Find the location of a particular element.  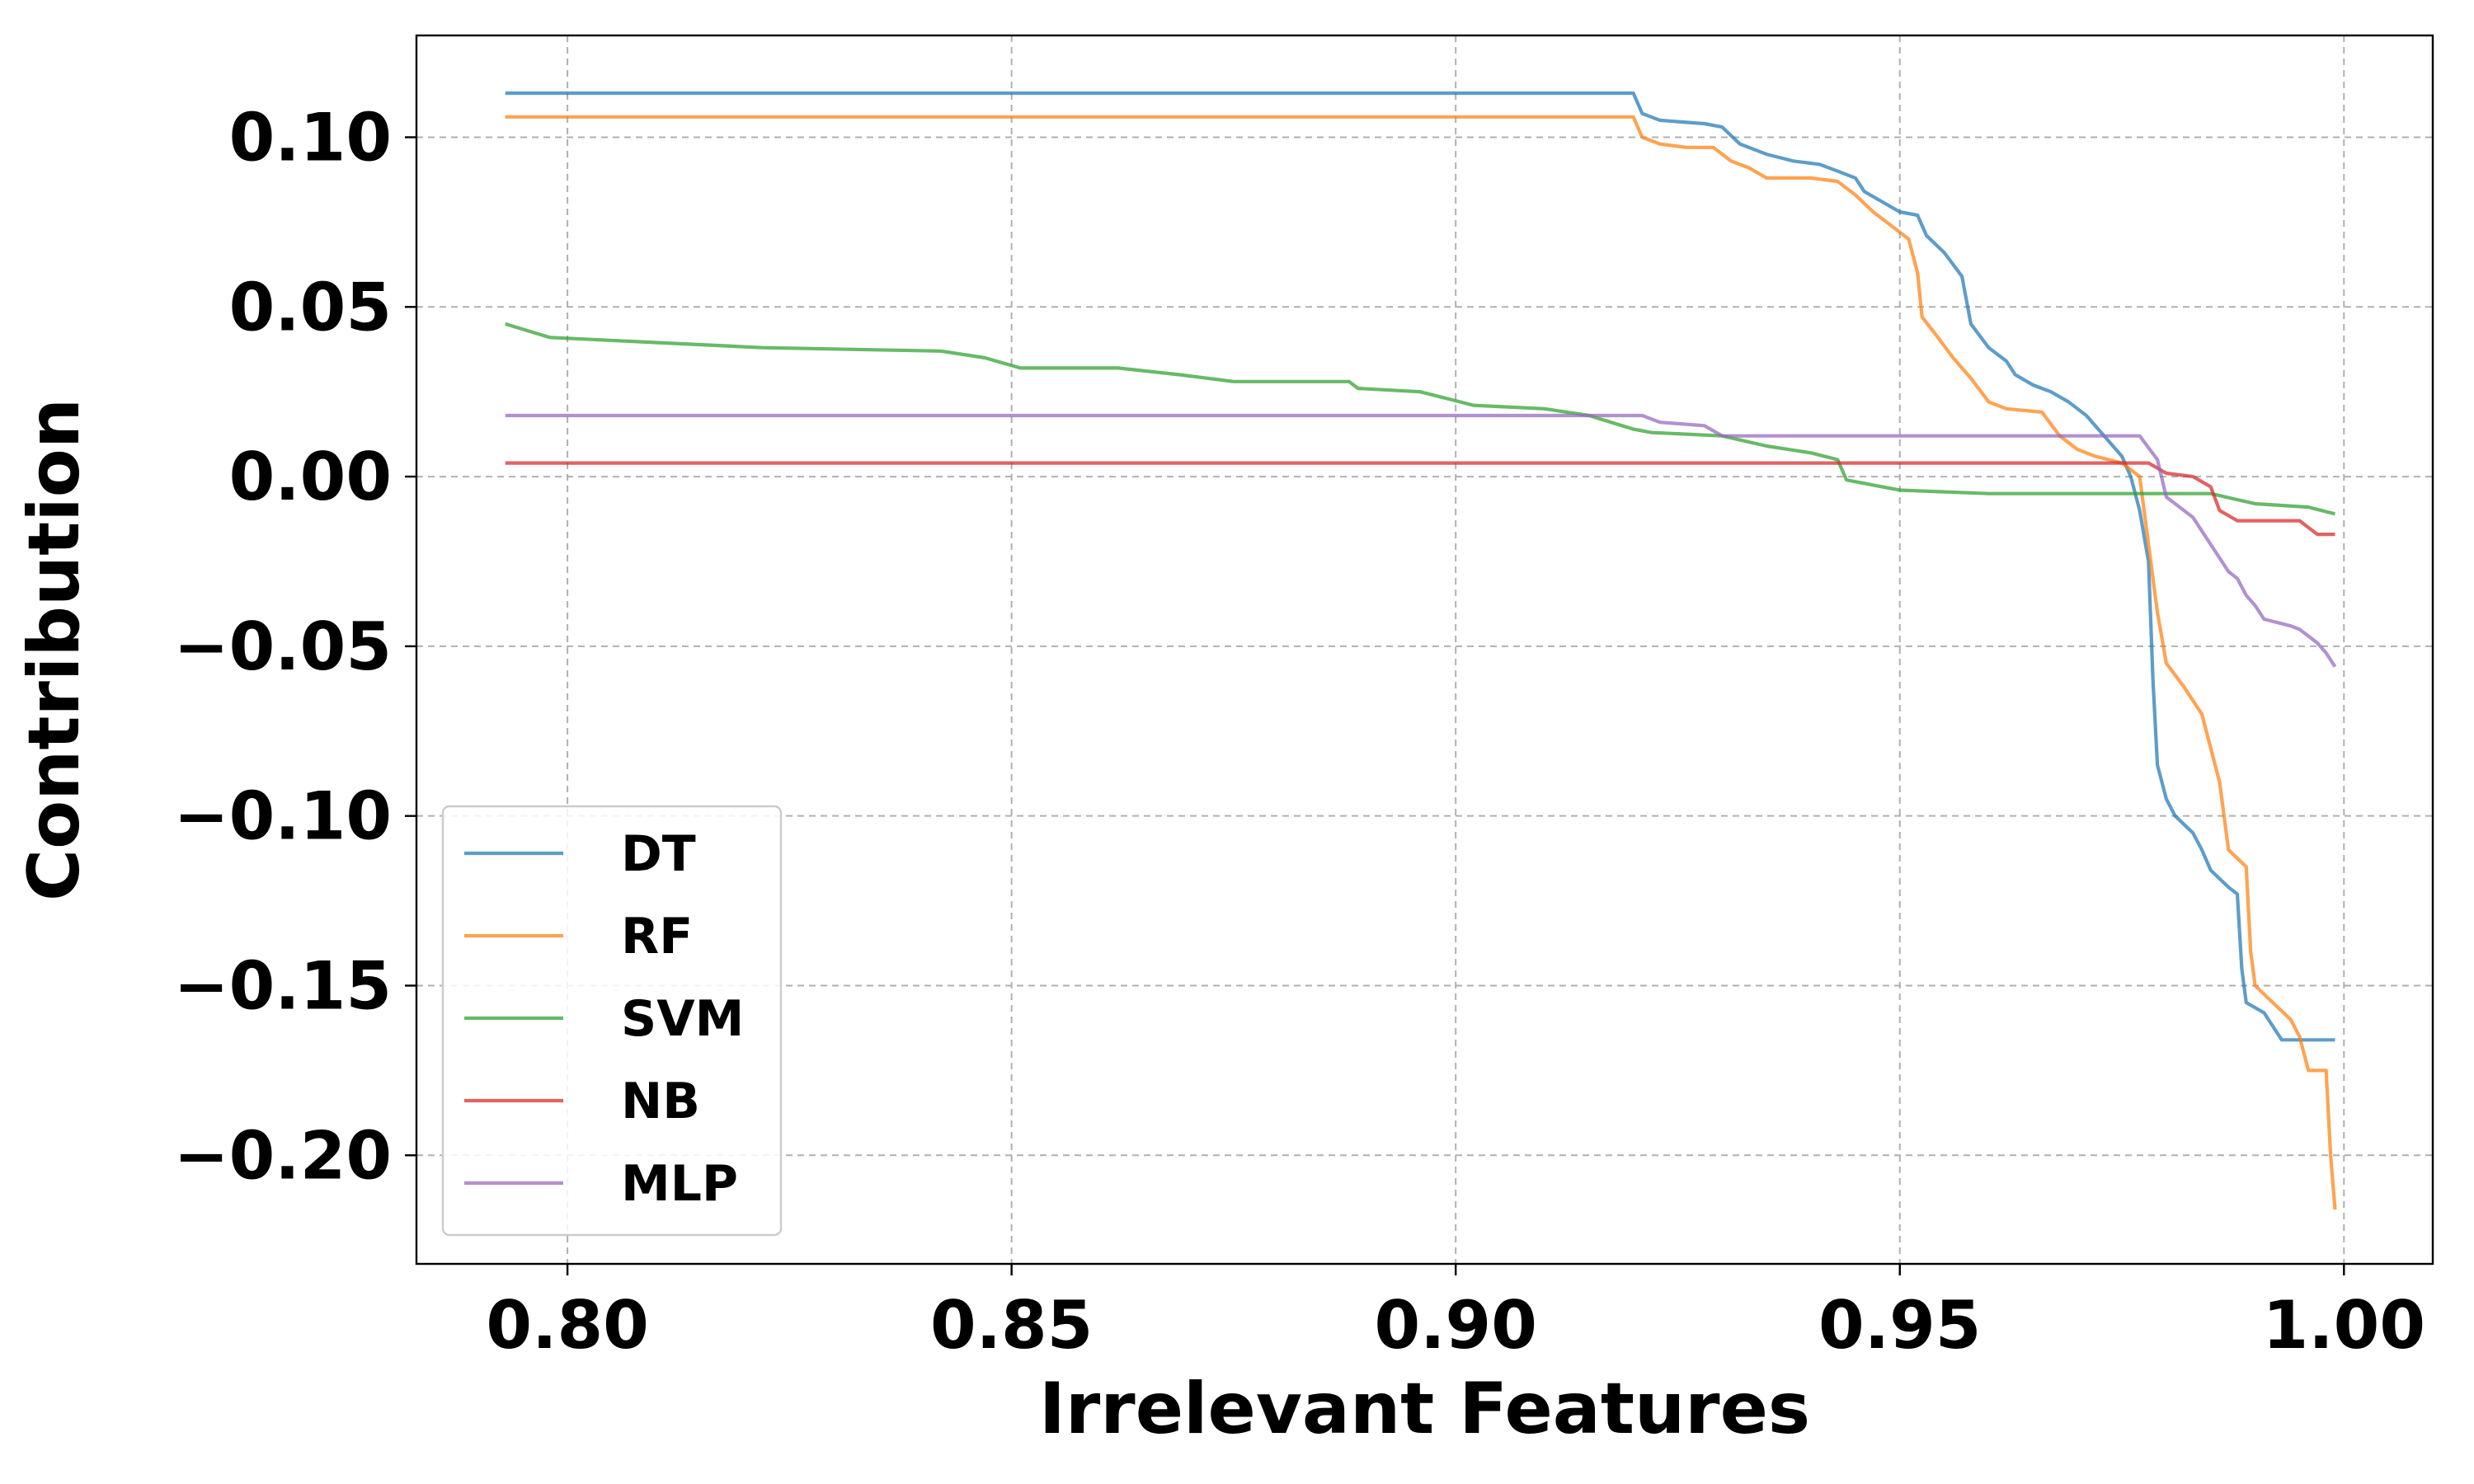

legend-label-mlp: MLP is located at coordinates (679, 1184).